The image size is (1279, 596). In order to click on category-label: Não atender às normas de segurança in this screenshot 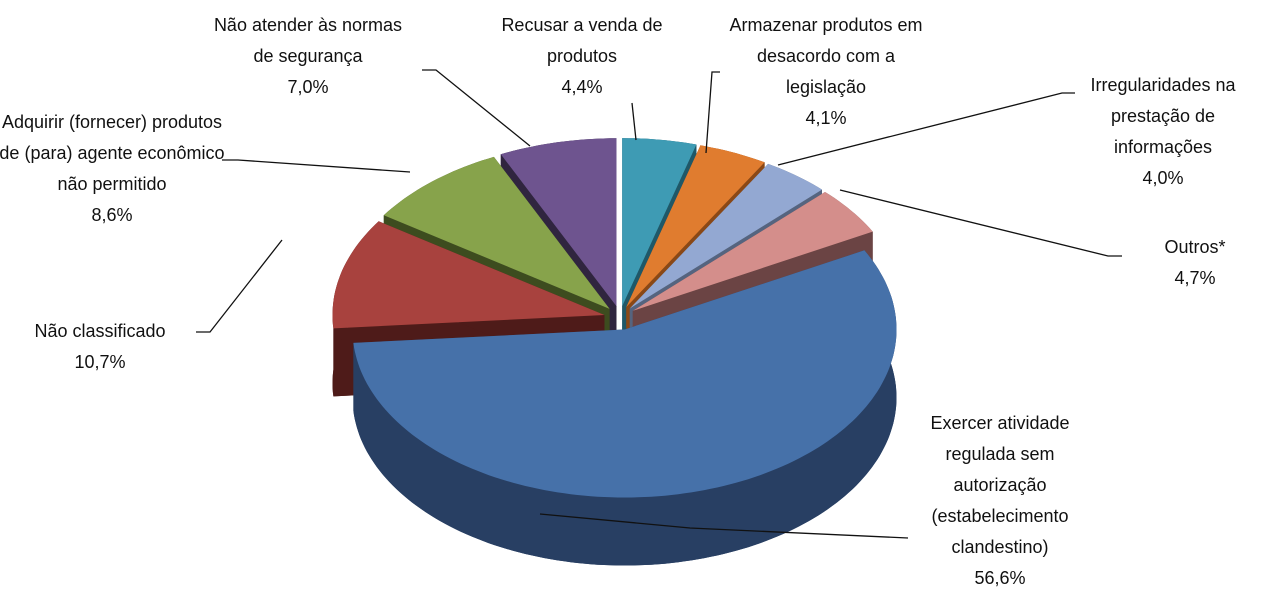, I will do `click(308, 40)`.